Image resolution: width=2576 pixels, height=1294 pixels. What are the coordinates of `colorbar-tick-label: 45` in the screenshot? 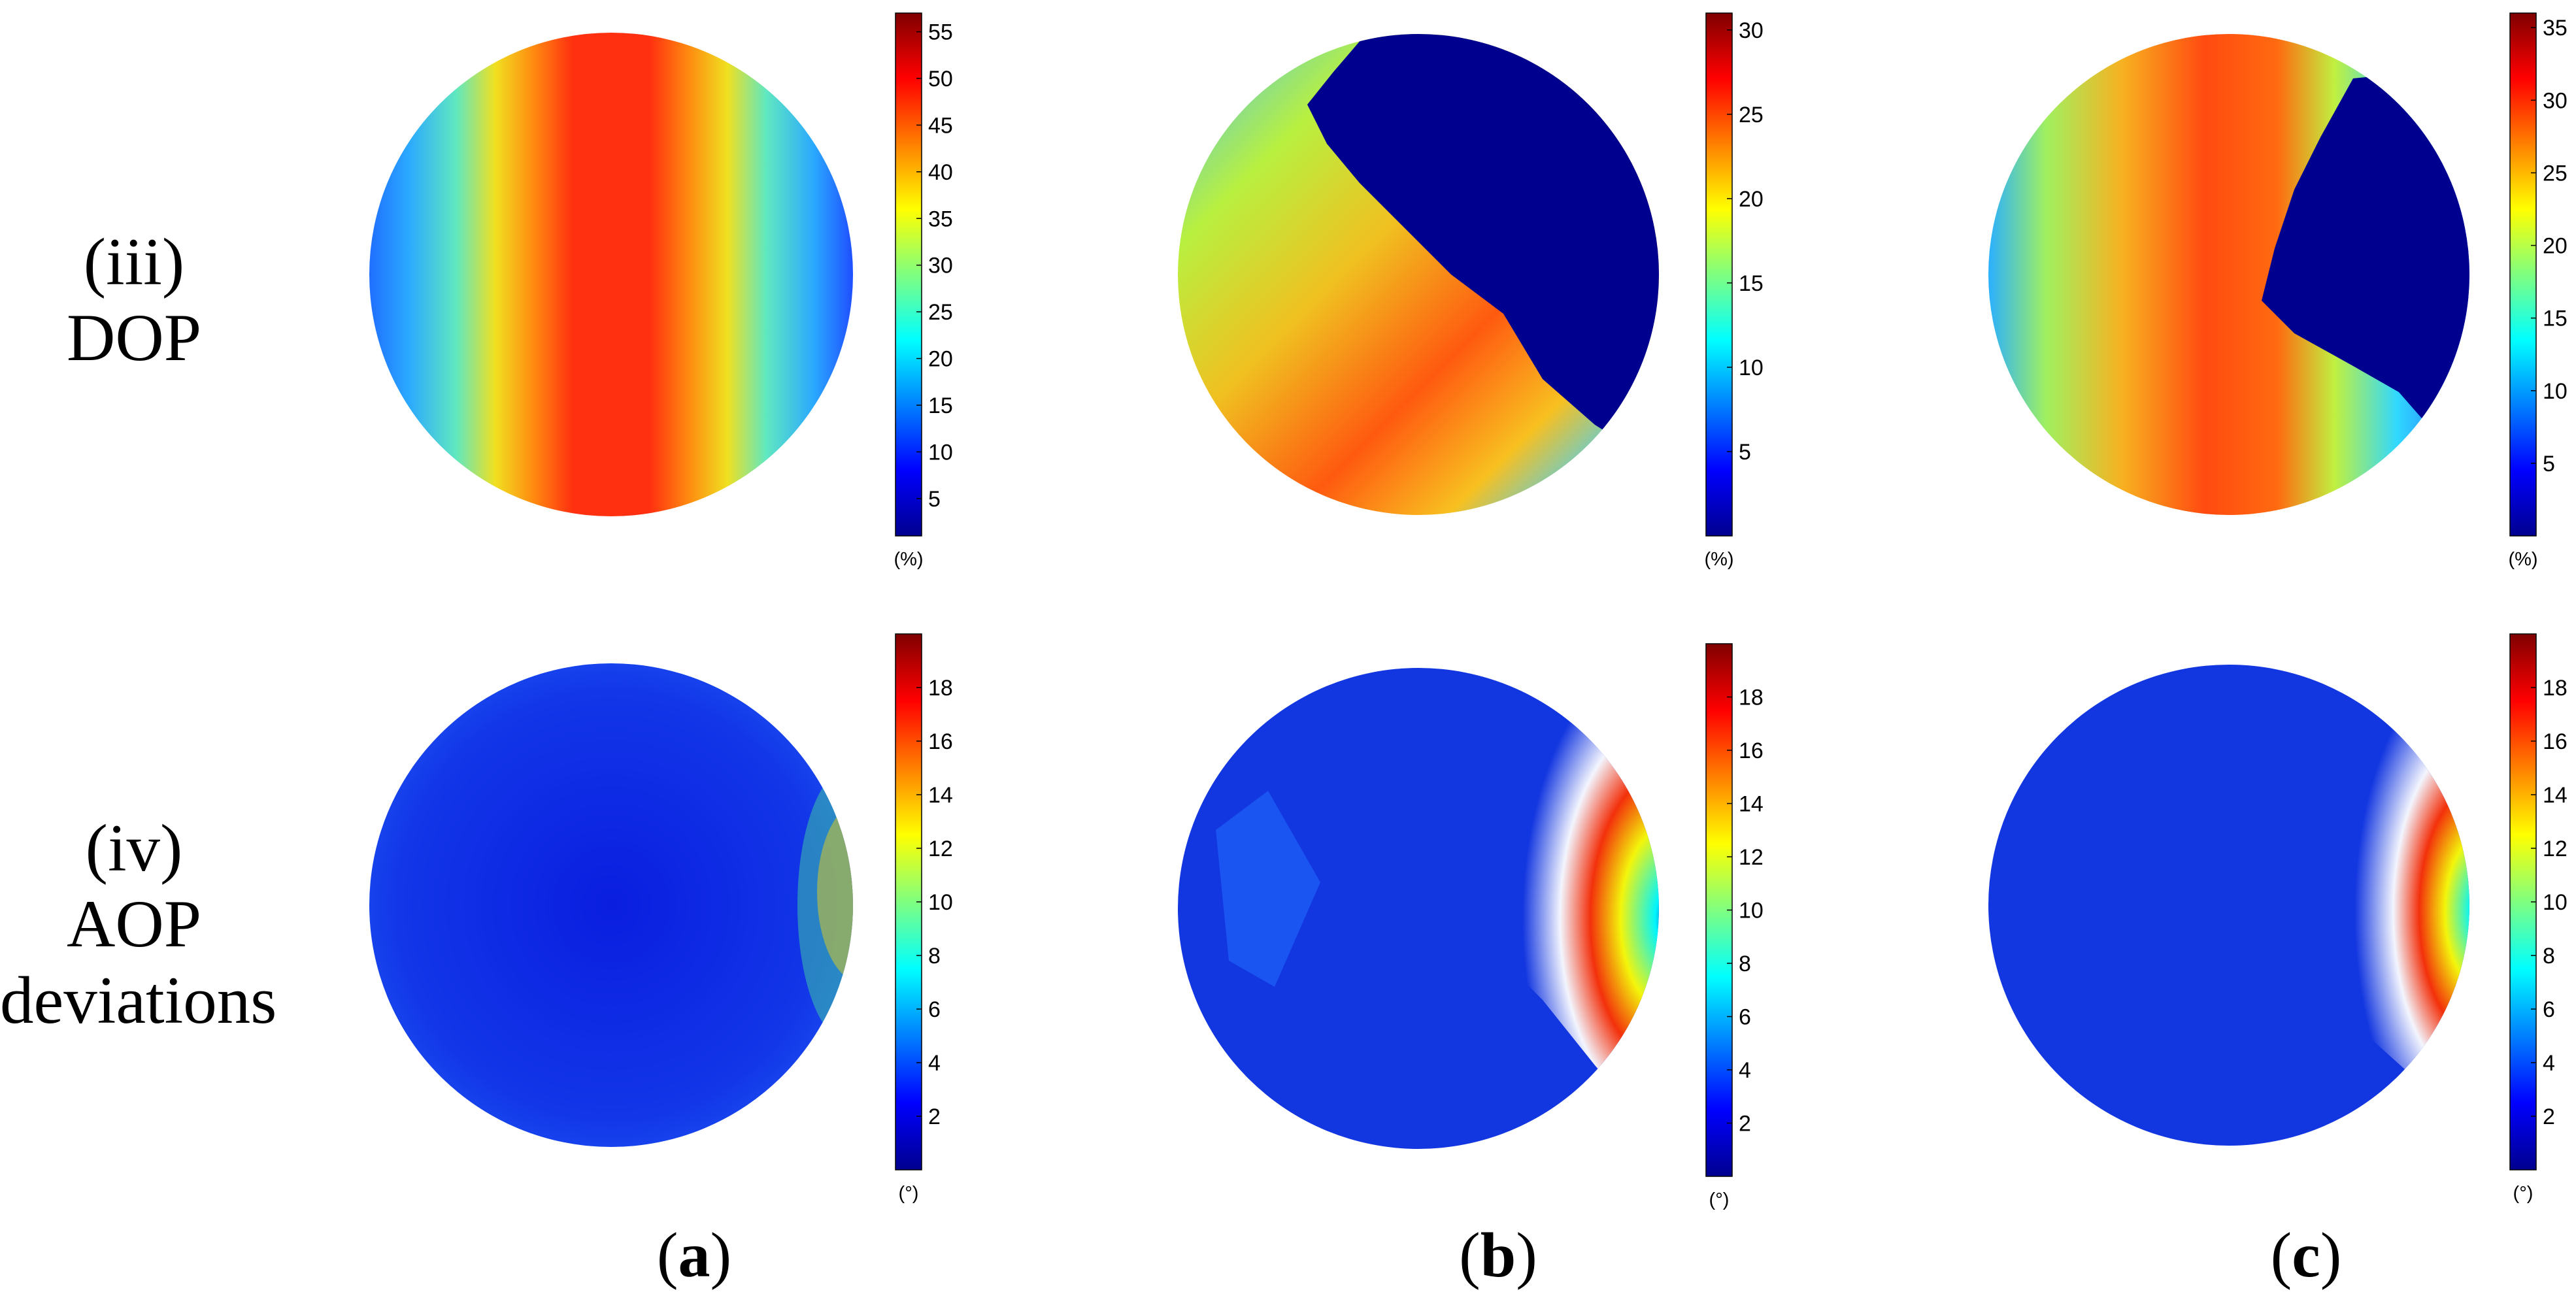 It's located at (941, 125).